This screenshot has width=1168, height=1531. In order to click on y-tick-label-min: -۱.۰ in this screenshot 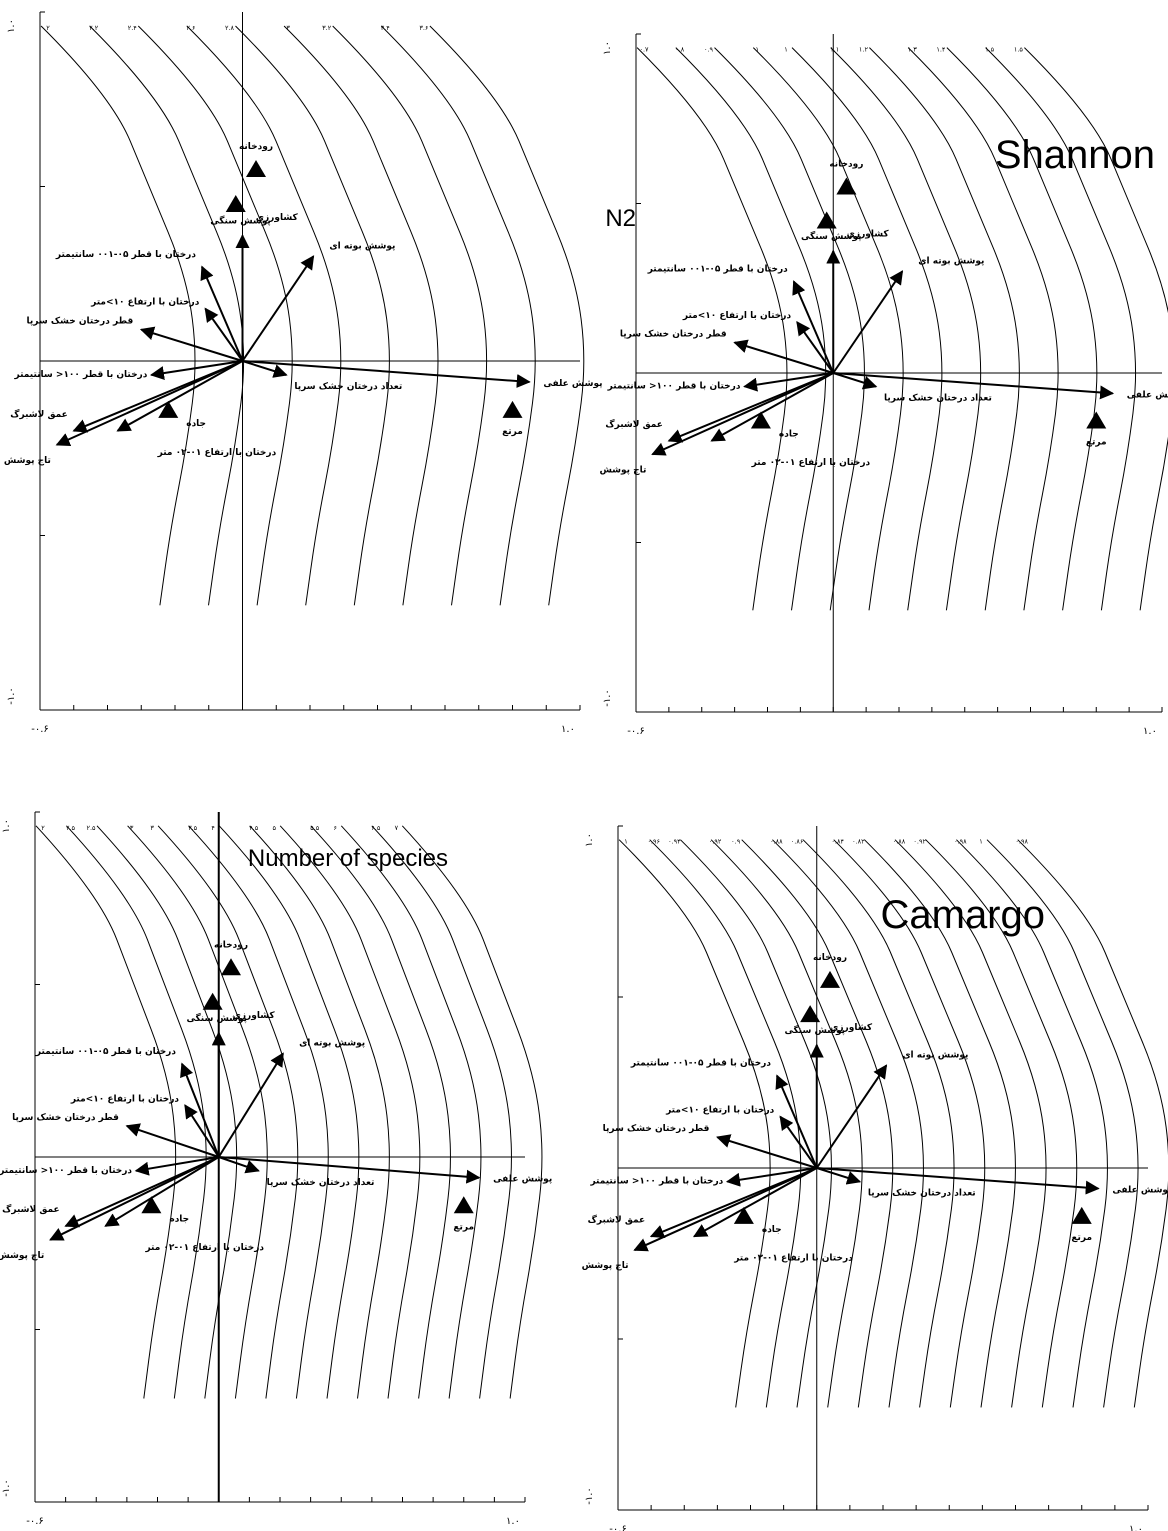, I will do `click(6, 1488)`.